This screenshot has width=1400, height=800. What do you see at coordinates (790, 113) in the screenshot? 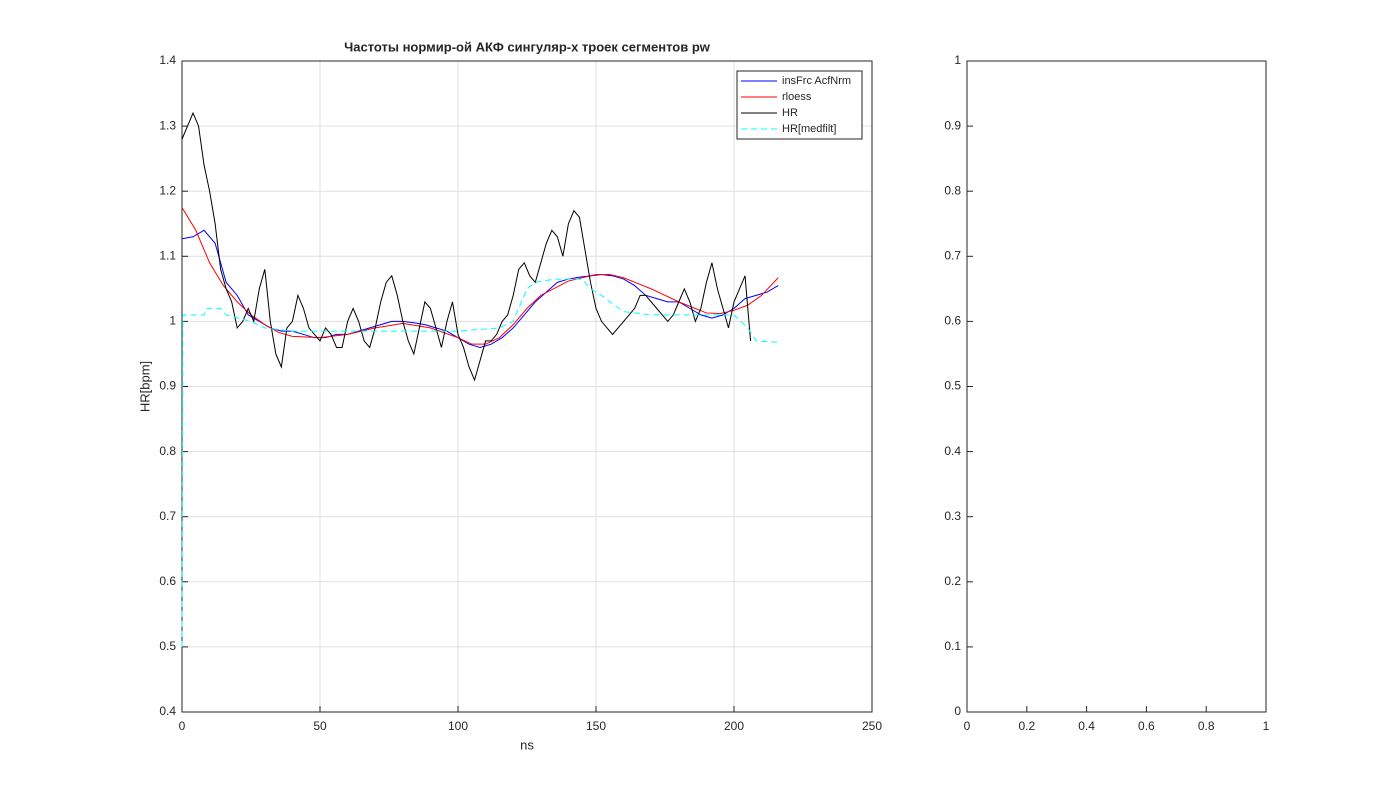
I see `legend-label: HR` at bounding box center [790, 113].